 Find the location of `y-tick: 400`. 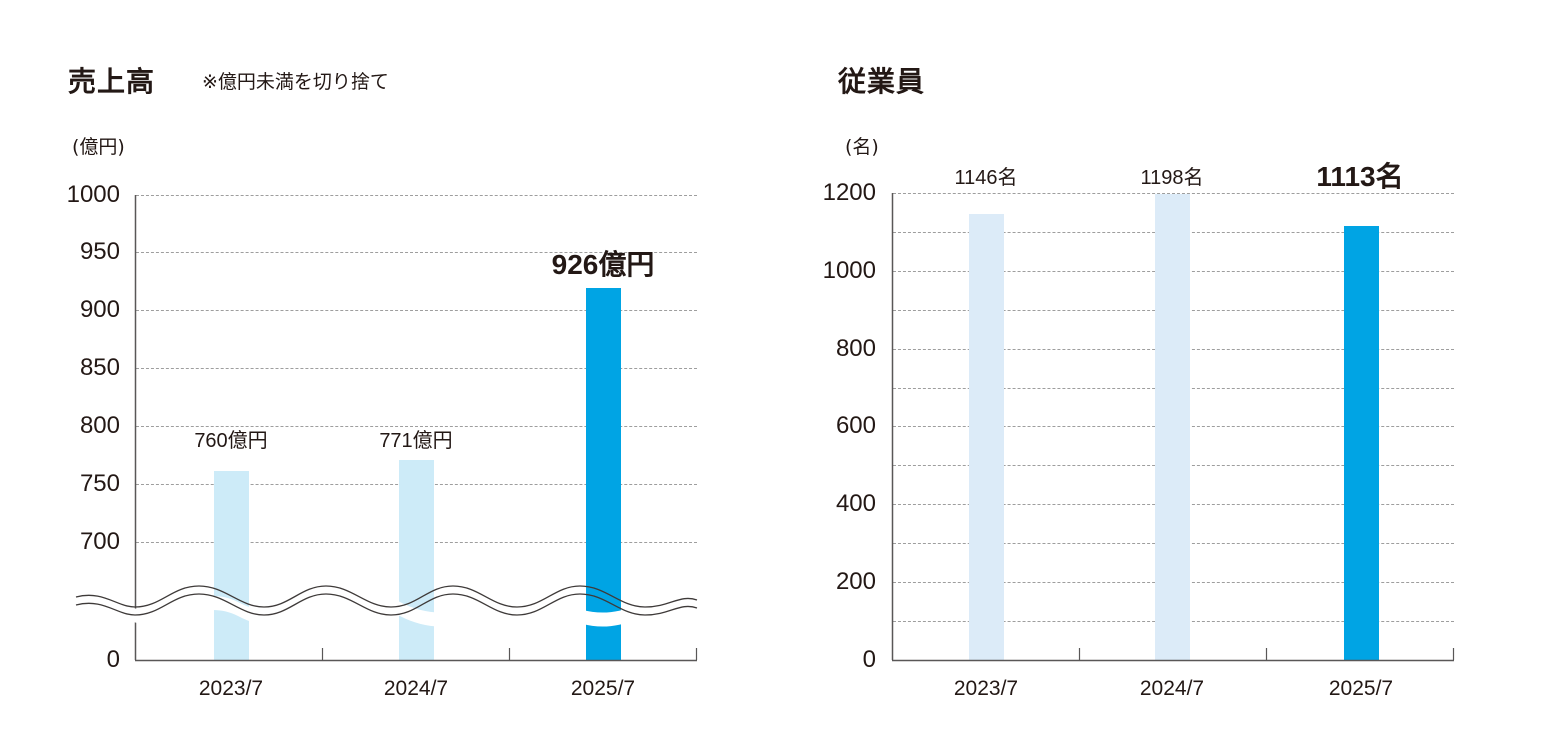

y-tick: 400 is located at coordinates (855, 503).